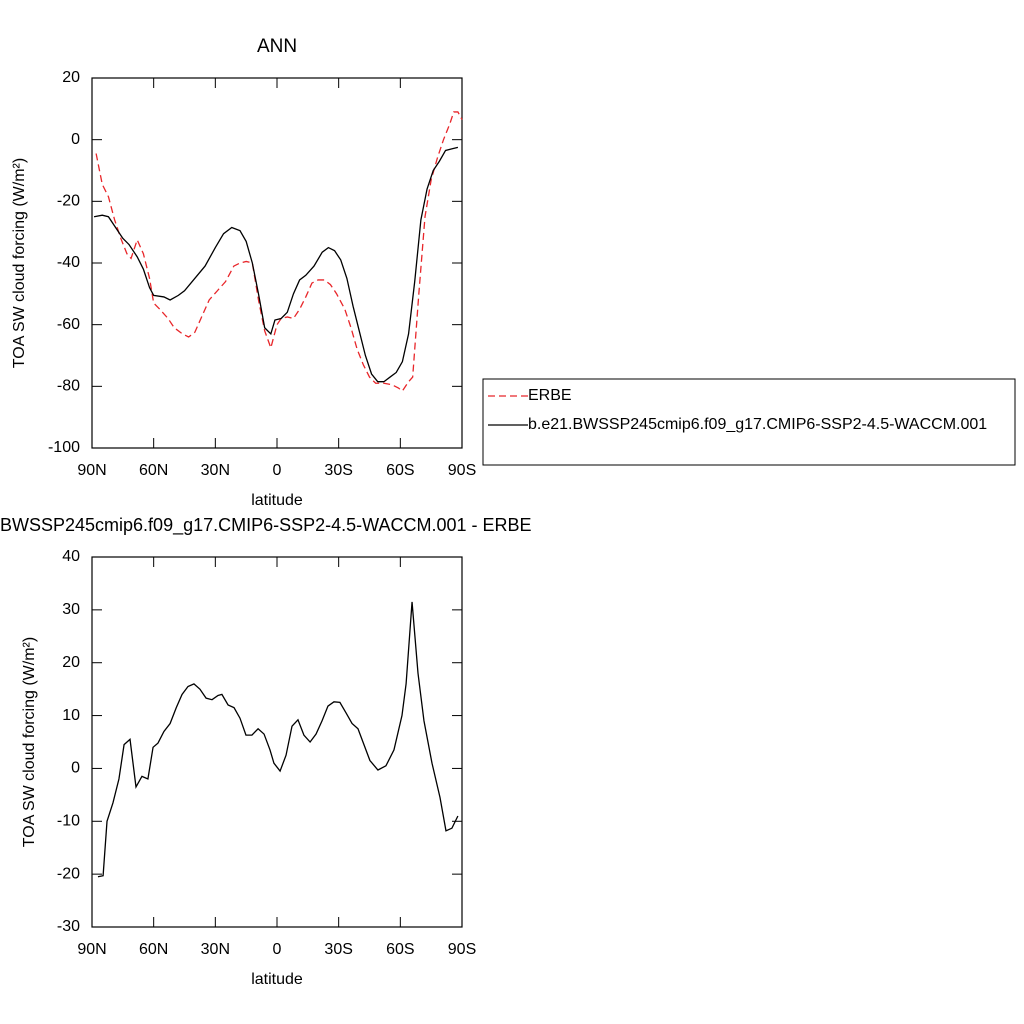  I want to click on y-tick-label: -80, so click(68, 386).